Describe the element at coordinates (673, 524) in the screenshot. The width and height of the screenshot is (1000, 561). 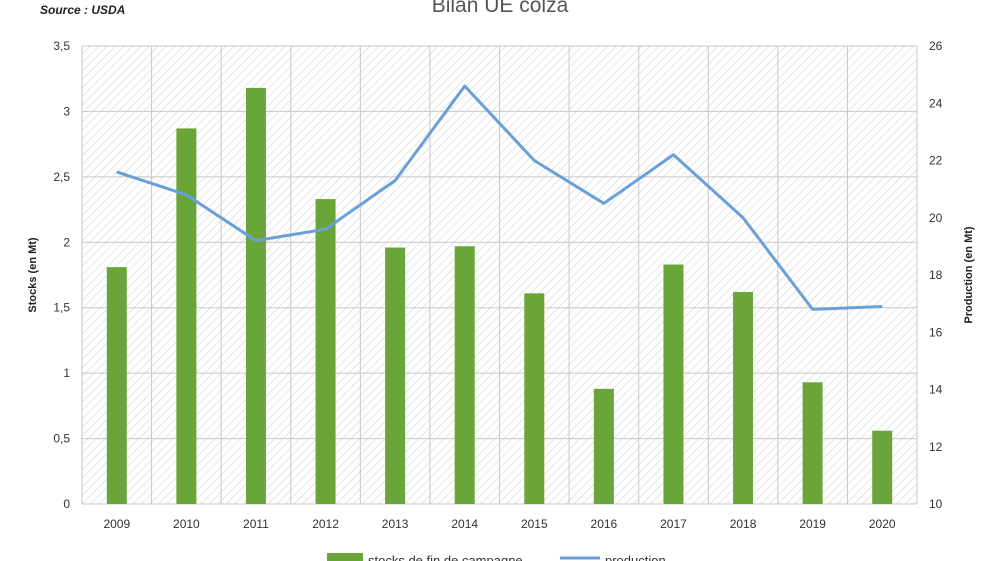
I see `x-tick-label: 2017` at that location.